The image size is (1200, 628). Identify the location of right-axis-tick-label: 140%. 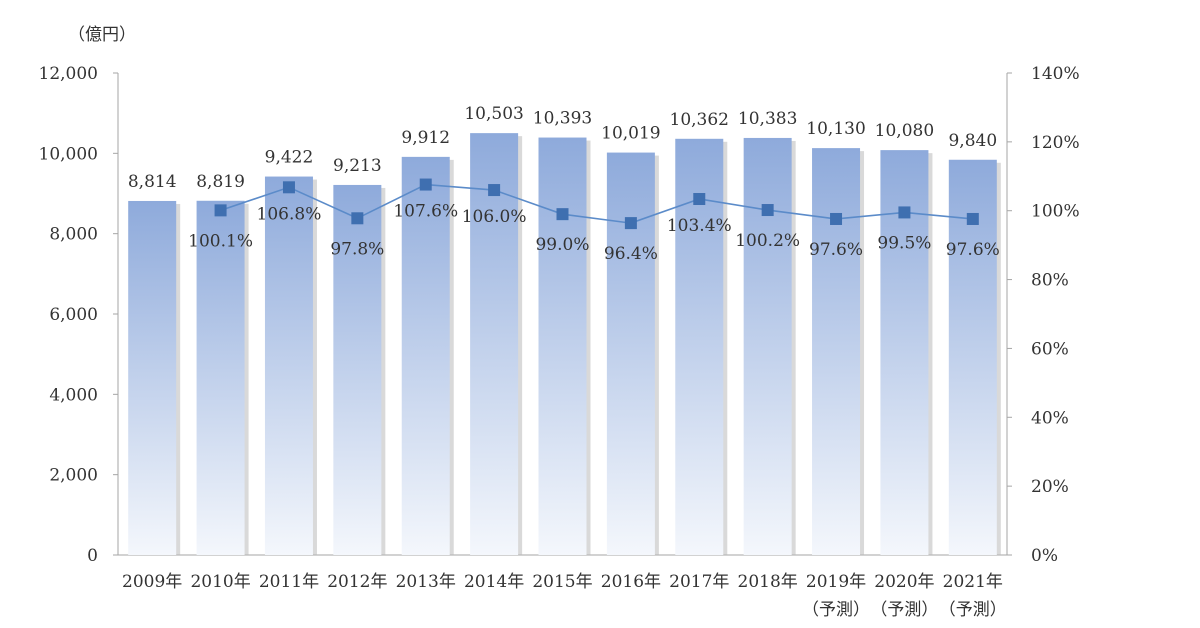
(1055, 74).